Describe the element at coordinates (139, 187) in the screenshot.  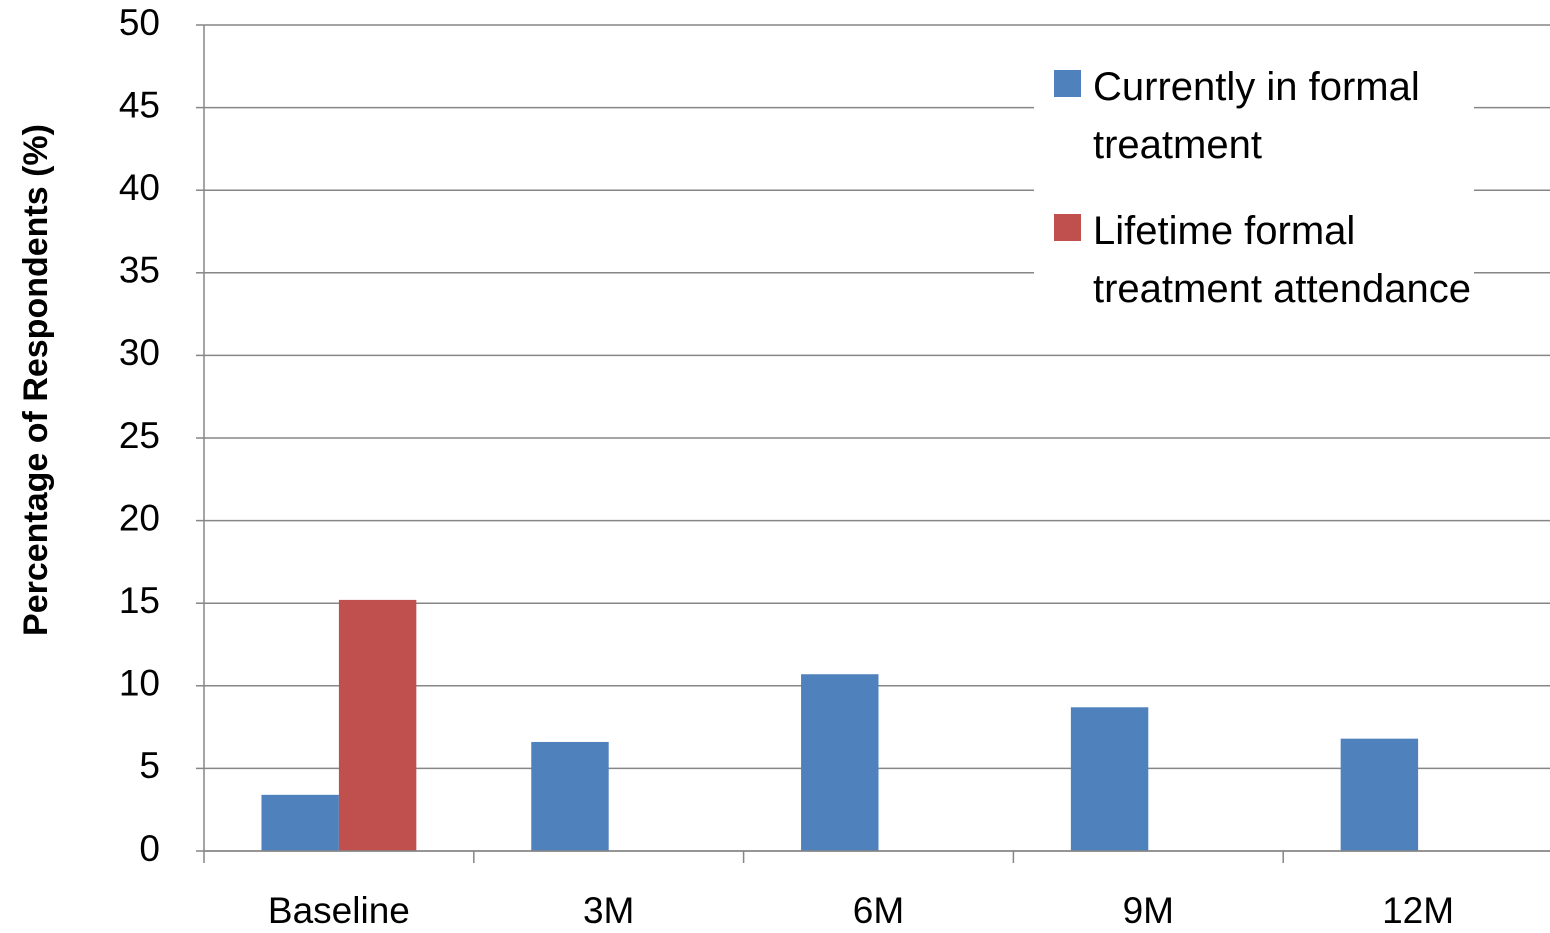
I see `y-tick-label: 40` at that location.